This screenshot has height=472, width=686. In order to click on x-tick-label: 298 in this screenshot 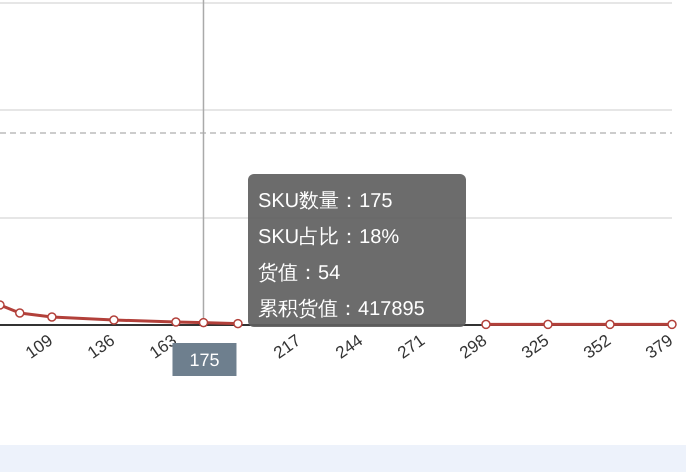, I will do `click(473, 346)`.